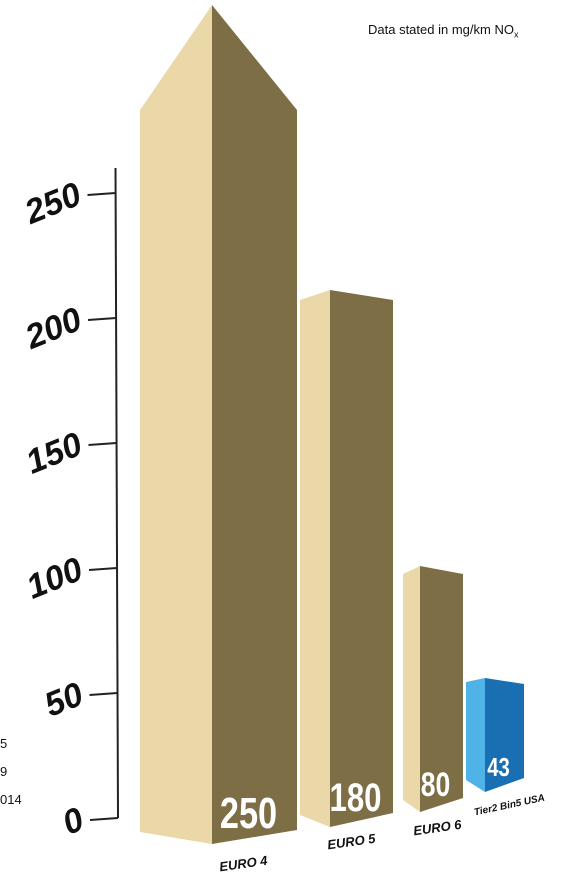 This screenshot has width=565, height=884. What do you see at coordinates (54, 453) in the screenshot?
I see `y-tick-label: 150` at bounding box center [54, 453].